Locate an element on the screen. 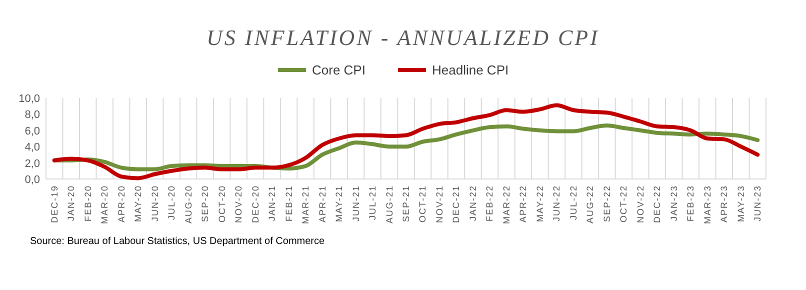  x-tick-label: OCT-20 is located at coordinates (221, 204).